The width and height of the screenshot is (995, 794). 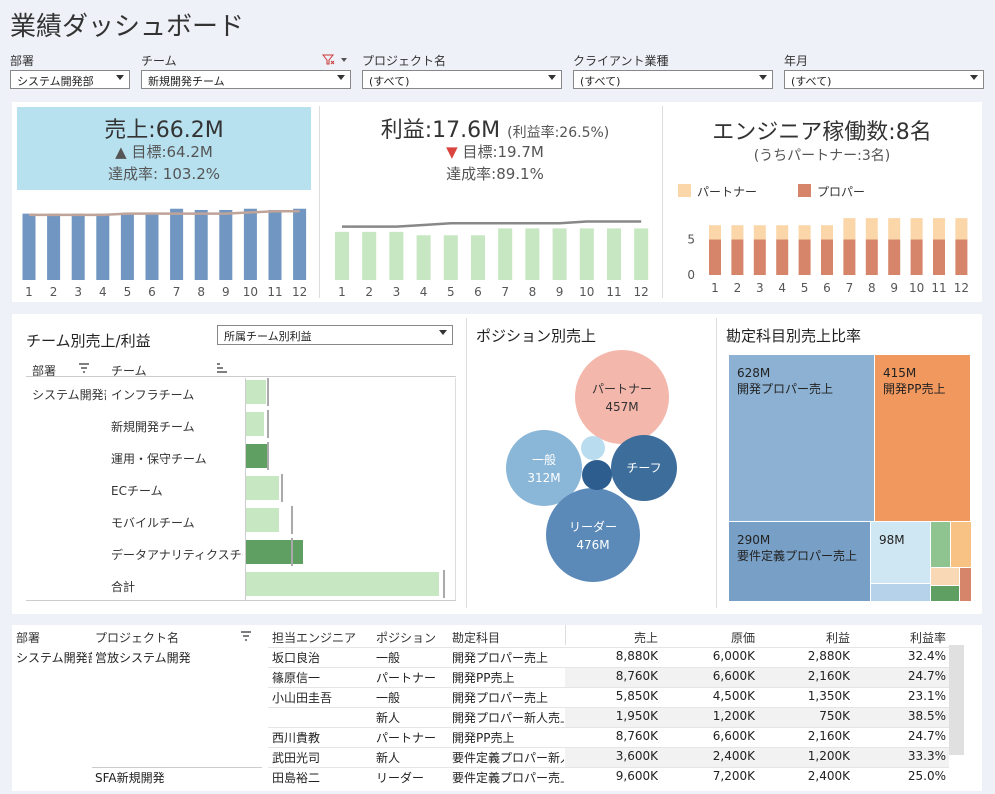 I want to click on table-project-cell: 営放システム開発, so click(x=143, y=658).